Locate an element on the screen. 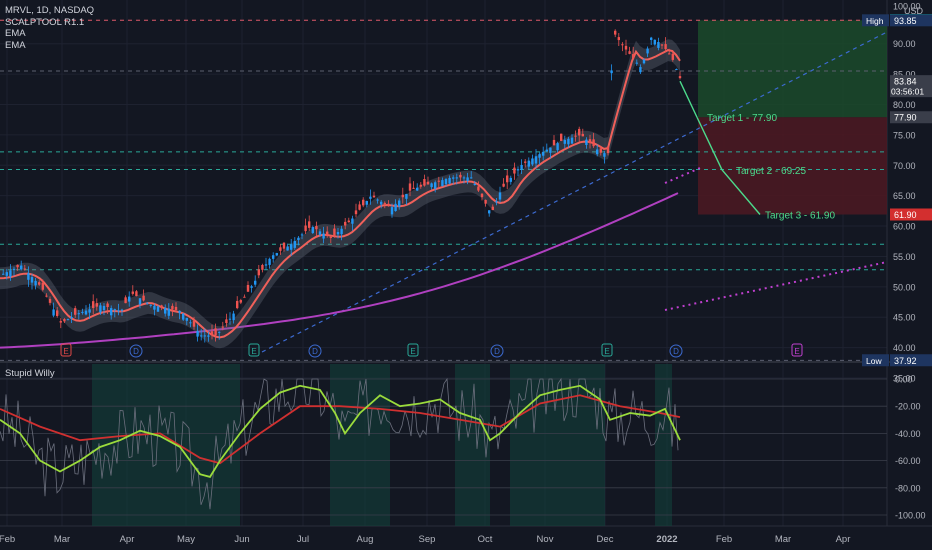  price-unit: USD is located at coordinates (914, 11).